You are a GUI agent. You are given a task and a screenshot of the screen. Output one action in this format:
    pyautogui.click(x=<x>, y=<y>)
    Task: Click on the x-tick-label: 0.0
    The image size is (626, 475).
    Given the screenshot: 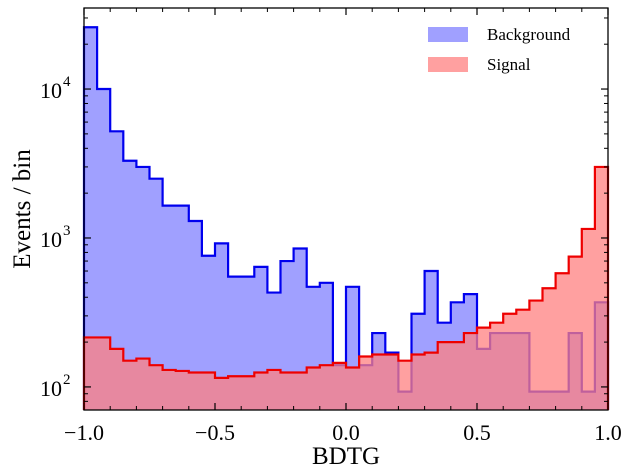 What is the action you would take?
    pyautogui.click(x=346, y=432)
    